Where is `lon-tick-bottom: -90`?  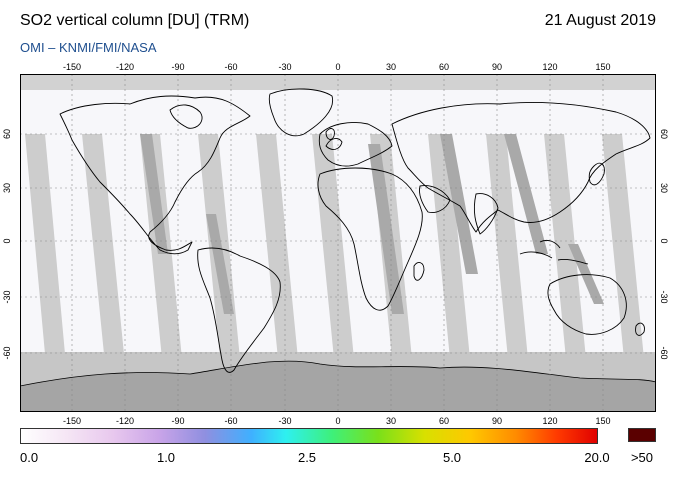 lon-tick-bottom: -90 is located at coordinates (178, 421).